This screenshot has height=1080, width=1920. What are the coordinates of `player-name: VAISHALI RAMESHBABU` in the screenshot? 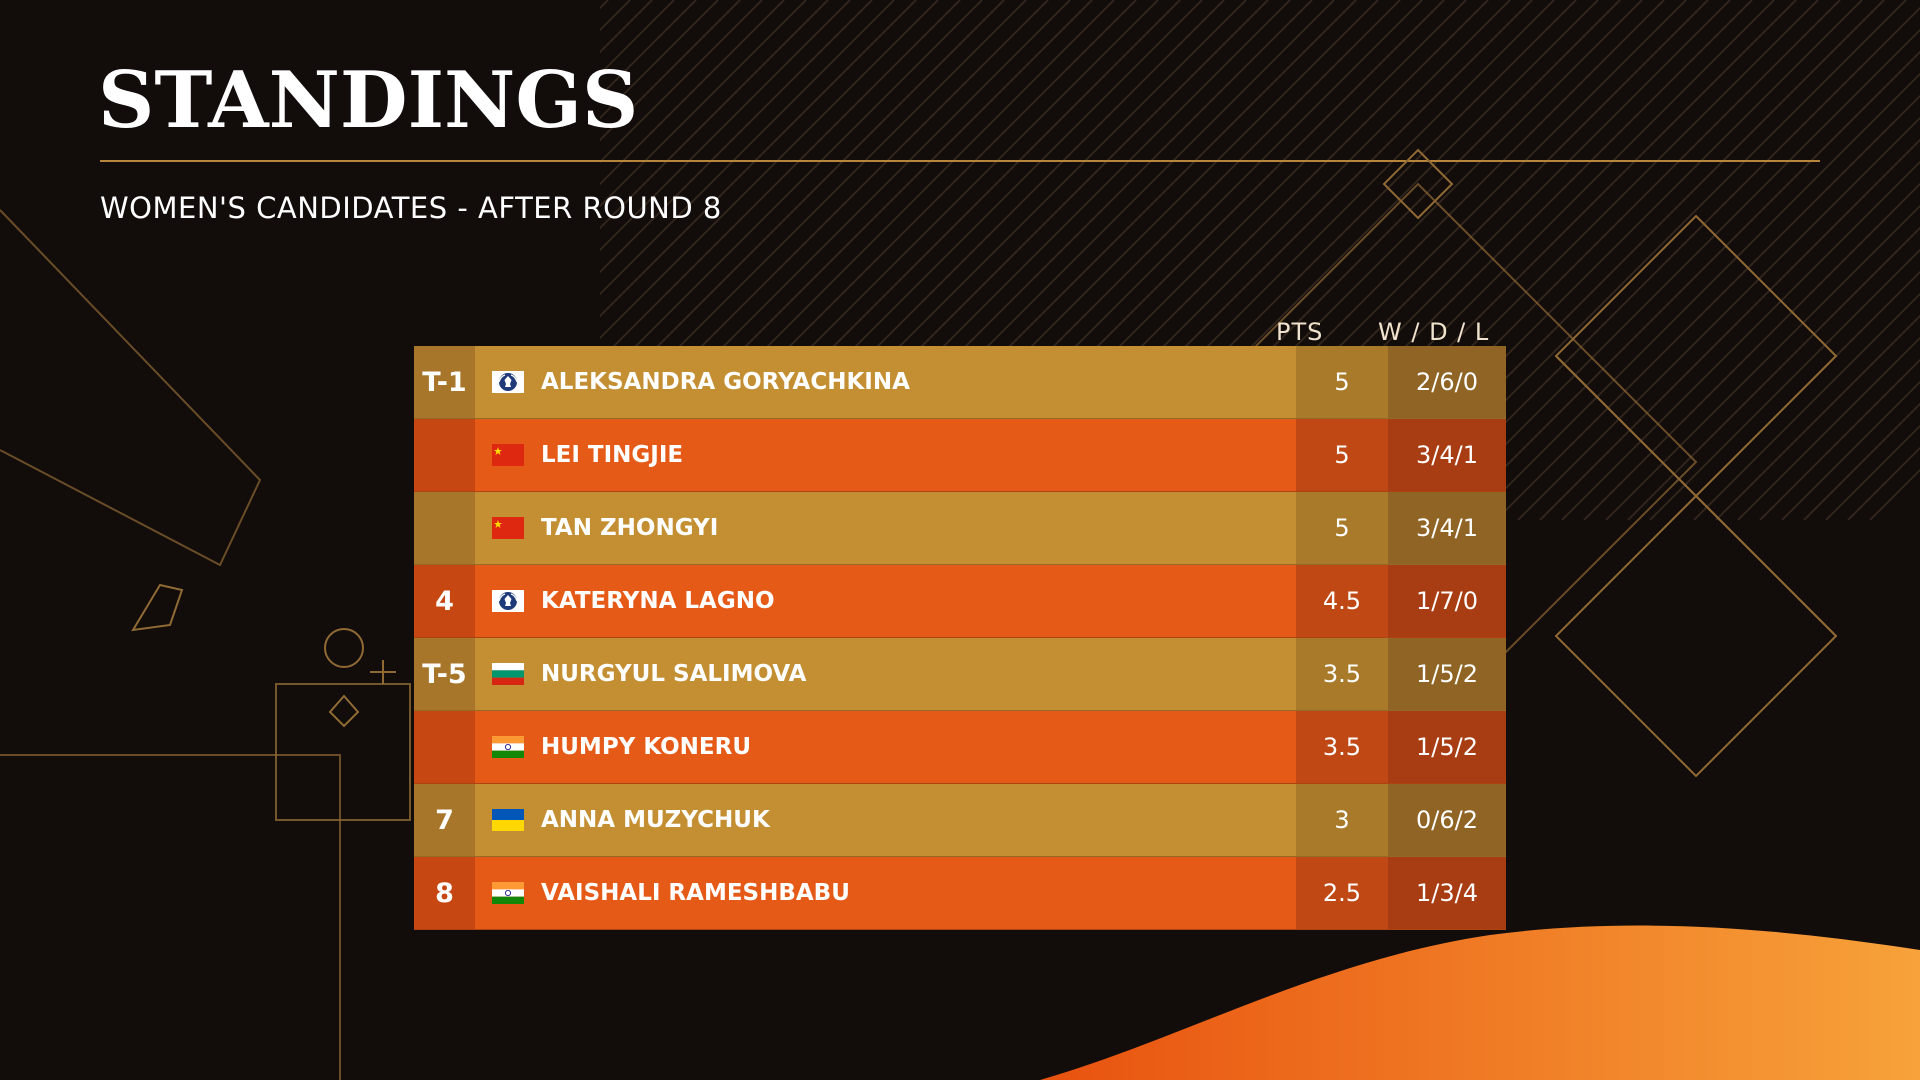 It's located at (695, 893).